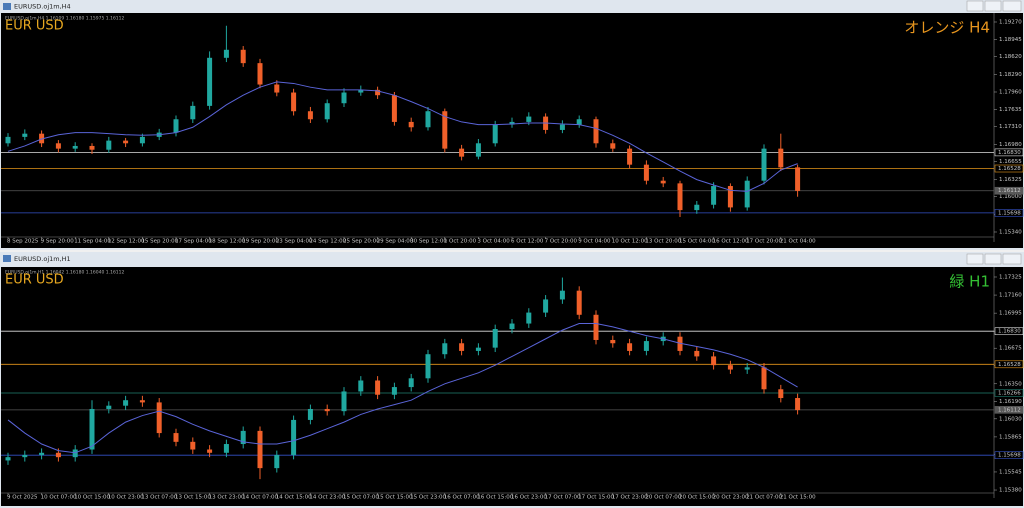 The height and width of the screenshot is (508, 1024). I want to click on x-tick-label: 15 Oct 04:00, so click(697, 242).